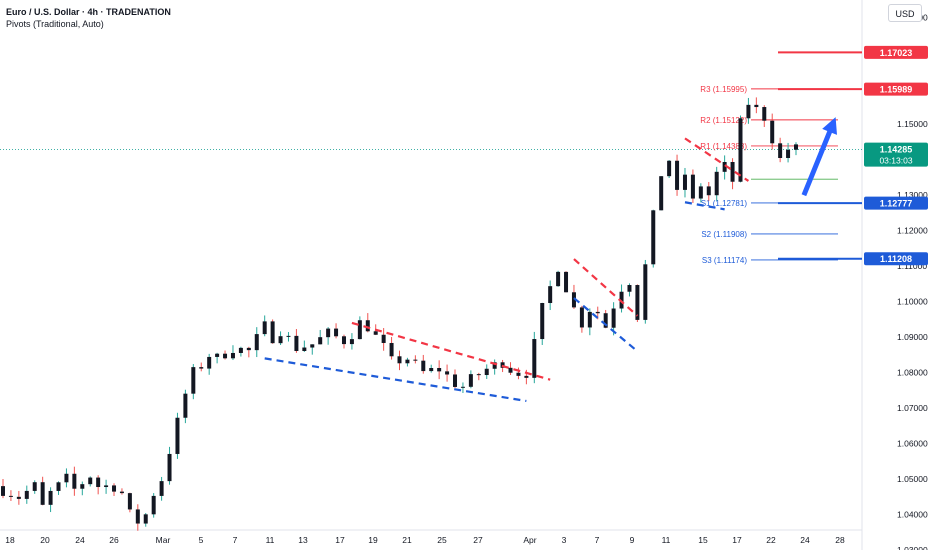  I want to click on x-tick-label: 5, so click(201, 540).